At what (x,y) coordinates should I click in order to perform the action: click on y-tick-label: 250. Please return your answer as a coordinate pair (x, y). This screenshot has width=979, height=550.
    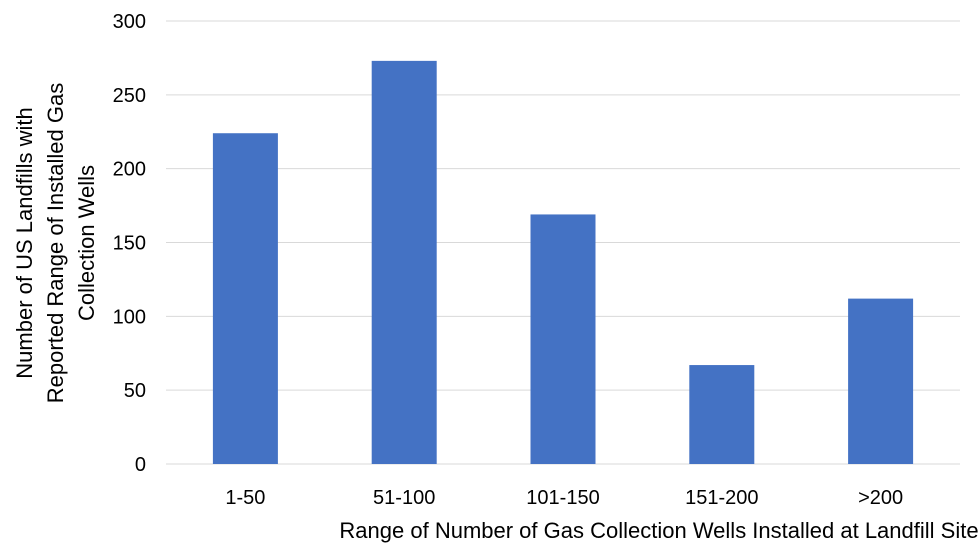
    Looking at the image, I should click on (129, 96).